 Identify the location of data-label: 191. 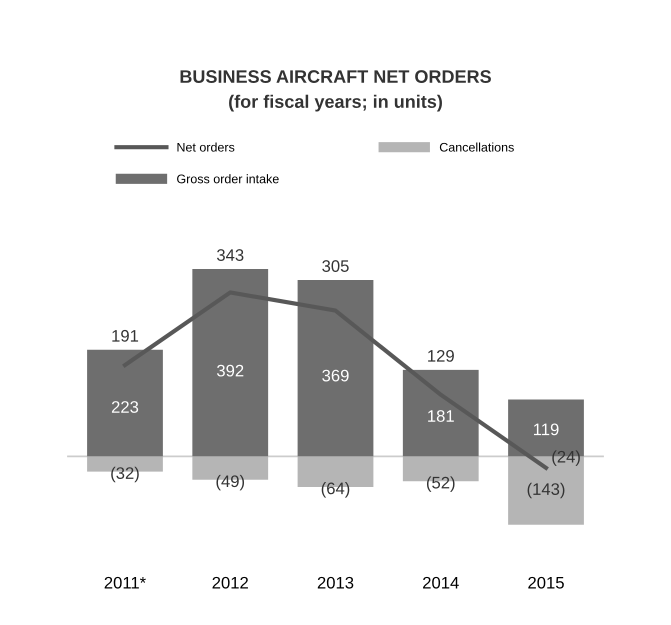
(125, 336).